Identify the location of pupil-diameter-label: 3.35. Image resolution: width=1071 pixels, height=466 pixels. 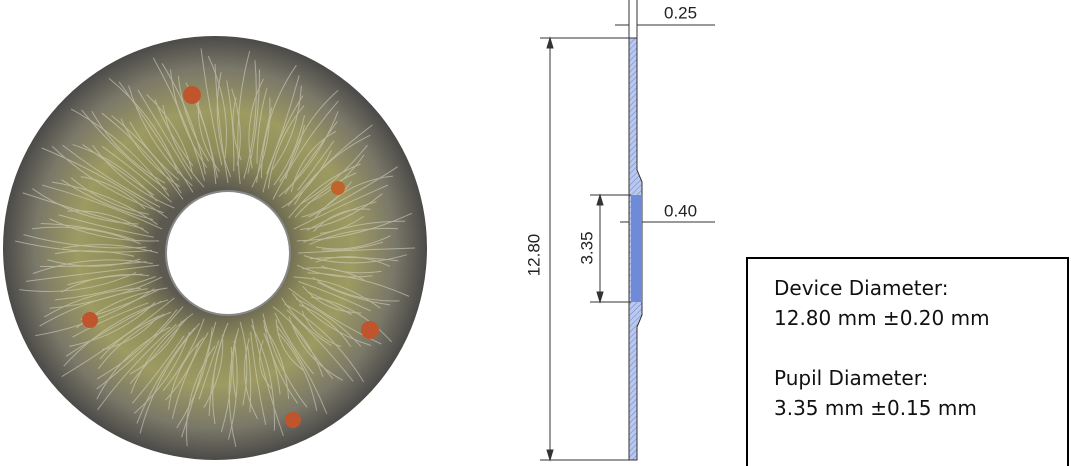
(586, 247).